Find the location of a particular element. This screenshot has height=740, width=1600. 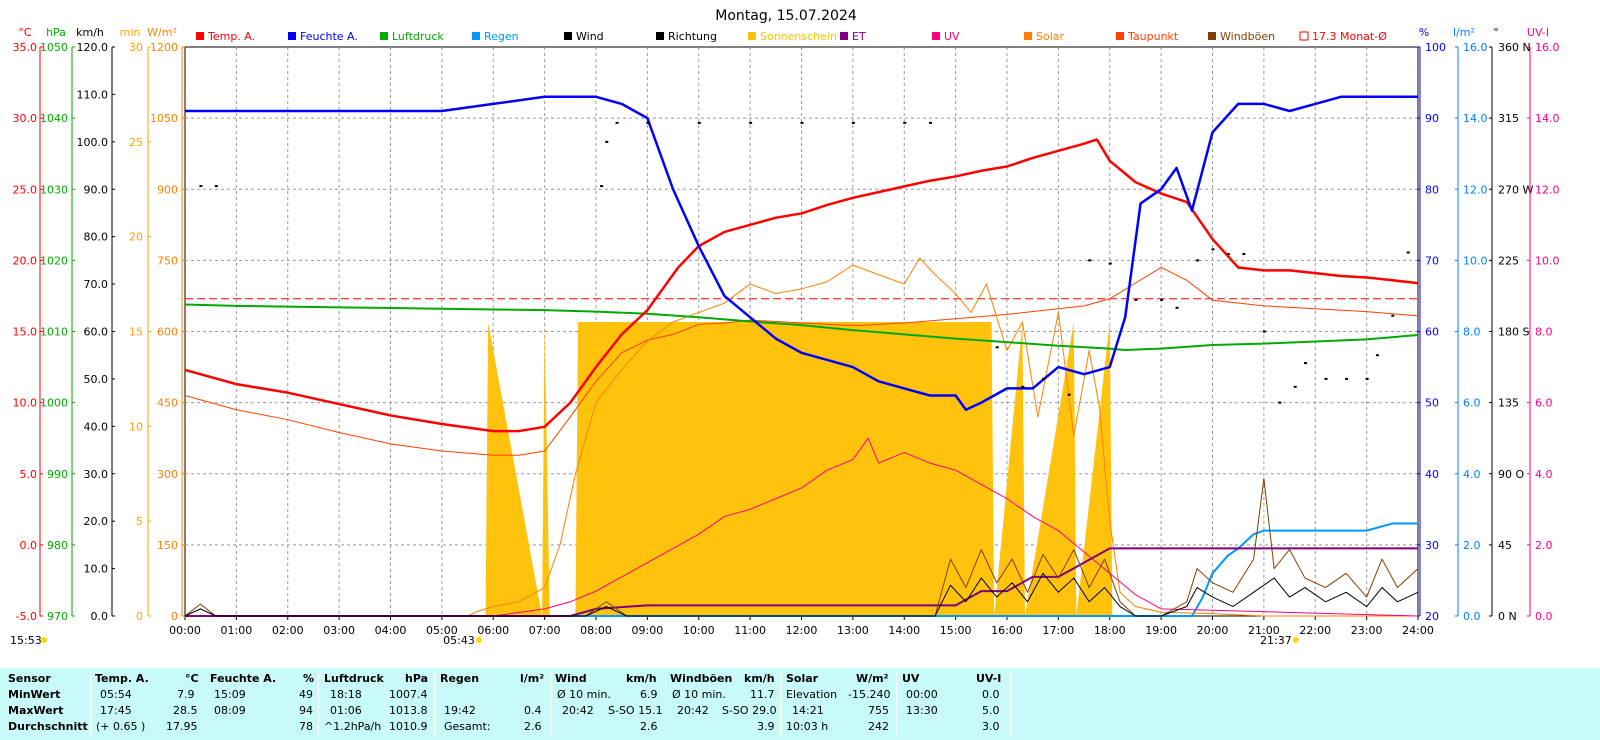

uv_index-tick-label: 14.0 is located at coordinates (1547, 118).